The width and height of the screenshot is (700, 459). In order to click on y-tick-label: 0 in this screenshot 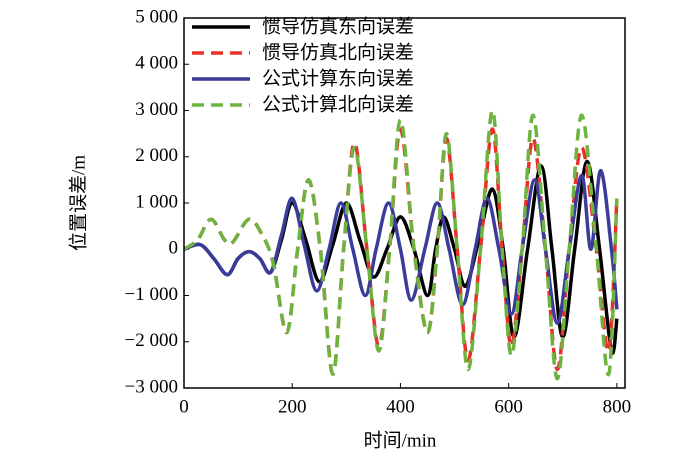, I will do `click(174, 248)`.